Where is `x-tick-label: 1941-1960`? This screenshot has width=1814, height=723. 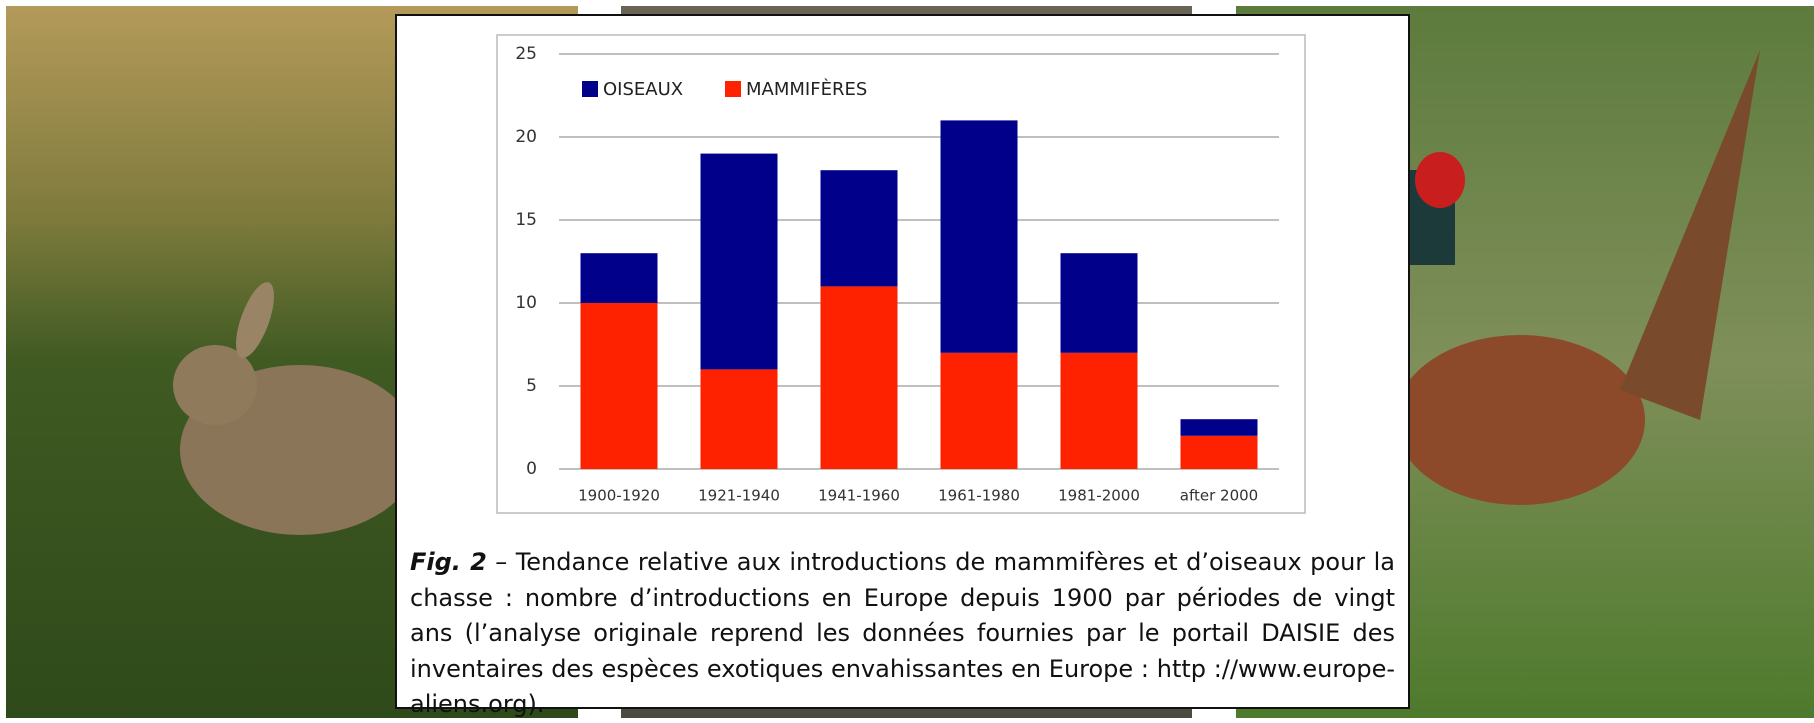 x-tick-label: 1941-1960 is located at coordinates (859, 496).